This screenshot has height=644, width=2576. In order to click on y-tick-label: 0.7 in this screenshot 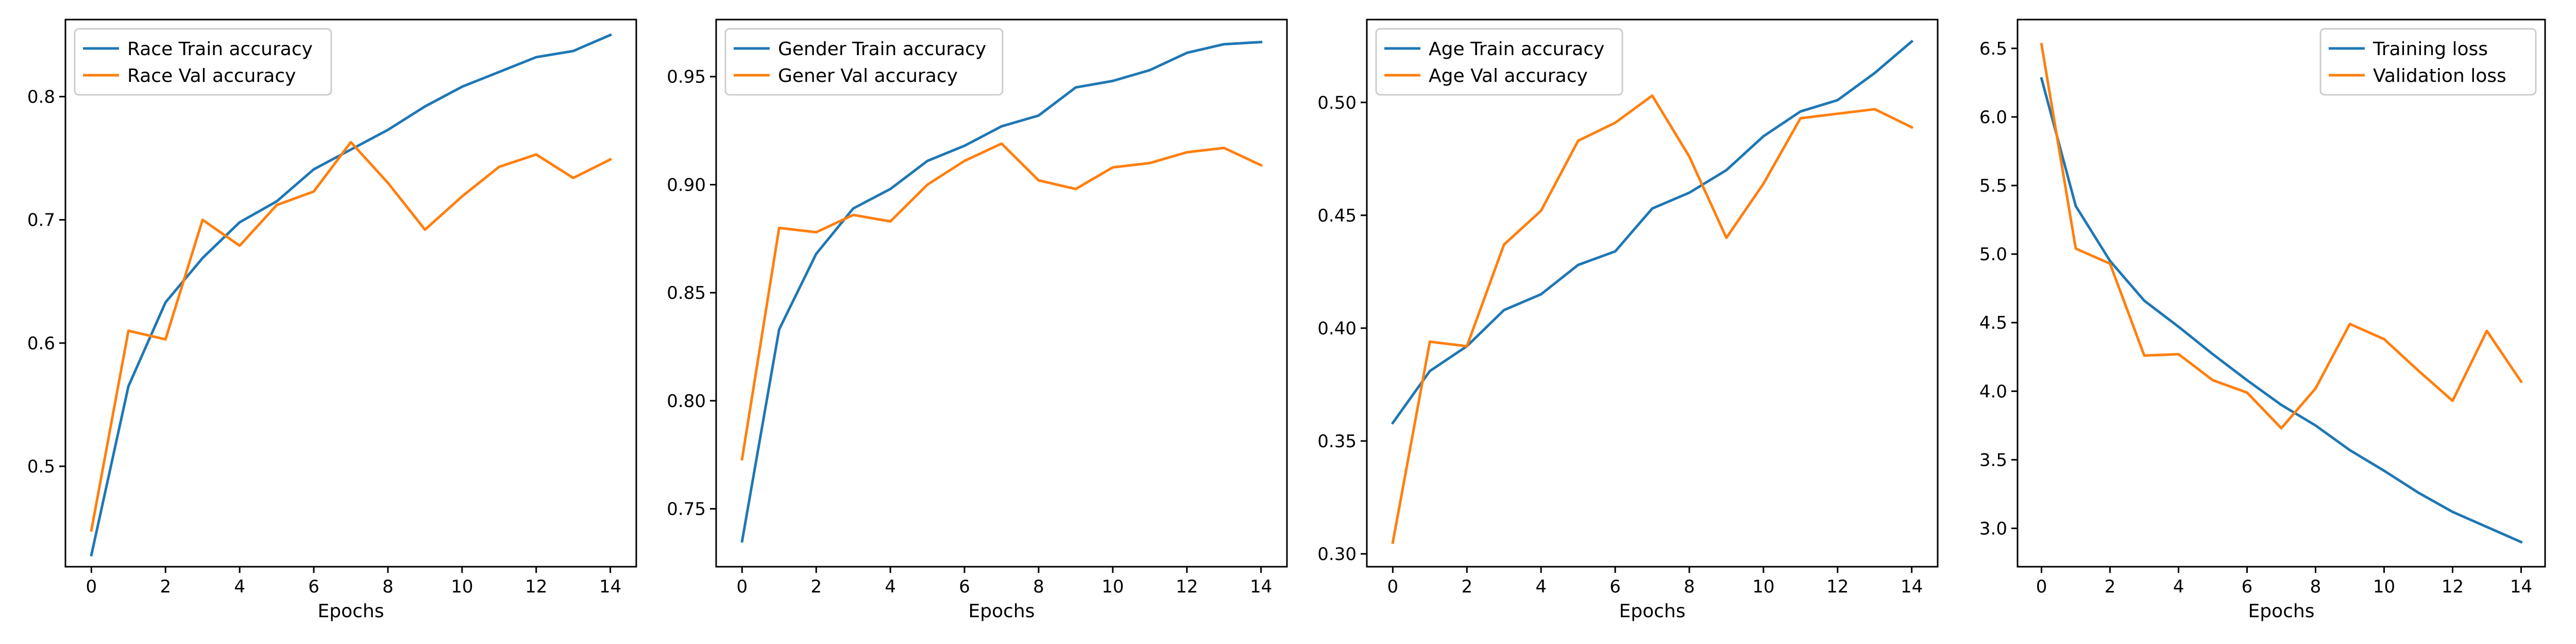, I will do `click(41, 220)`.